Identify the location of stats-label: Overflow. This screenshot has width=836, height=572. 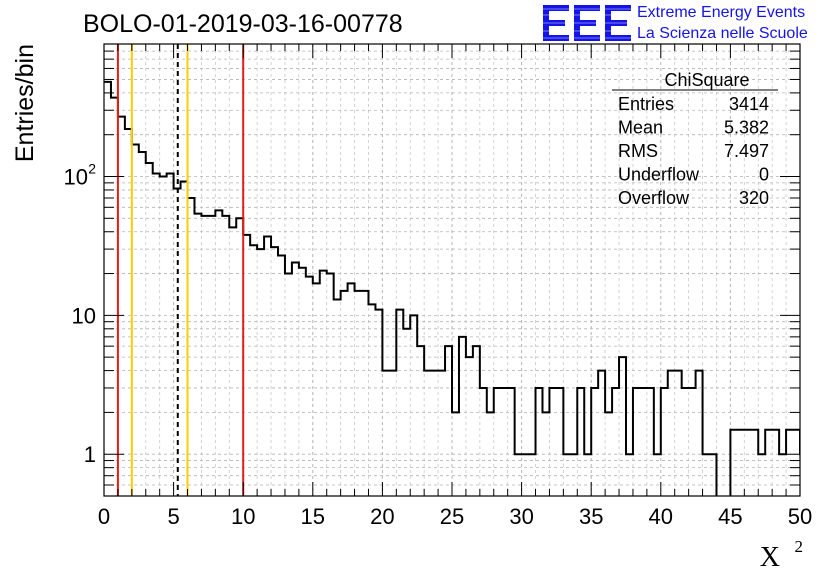
(654, 198).